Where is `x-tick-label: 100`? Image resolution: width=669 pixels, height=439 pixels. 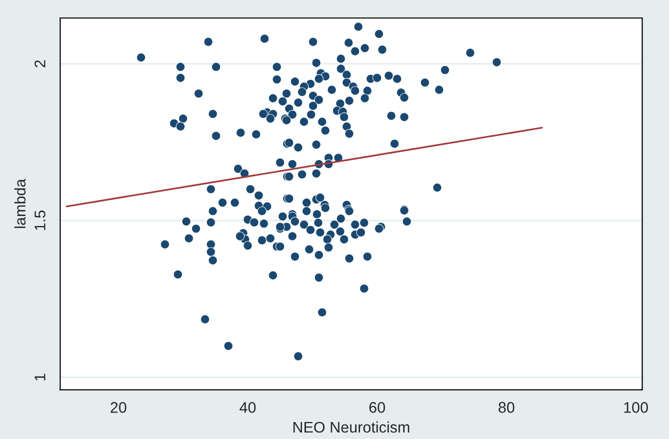 x-tick-label: 100 is located at coordinates (636, 407).